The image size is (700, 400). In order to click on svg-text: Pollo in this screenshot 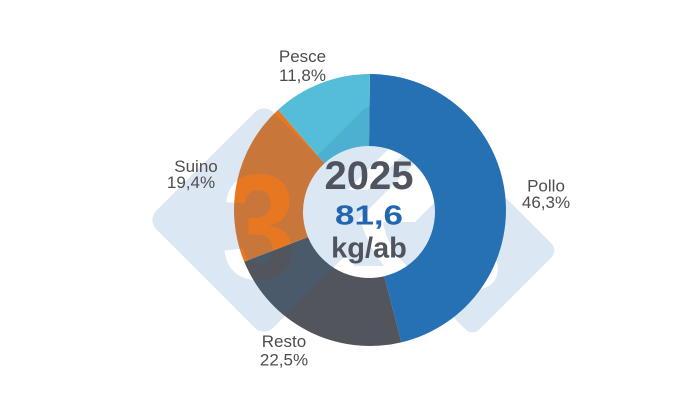, I will do `click(546, 186)`.